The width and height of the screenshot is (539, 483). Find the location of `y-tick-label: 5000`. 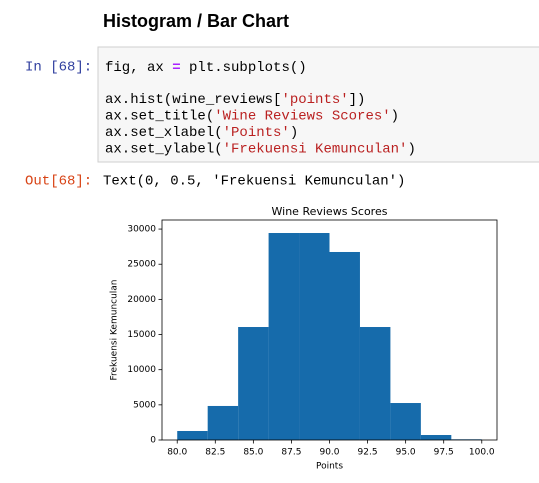

y-tick-label: 5000 is located at coordinates (144, 405).